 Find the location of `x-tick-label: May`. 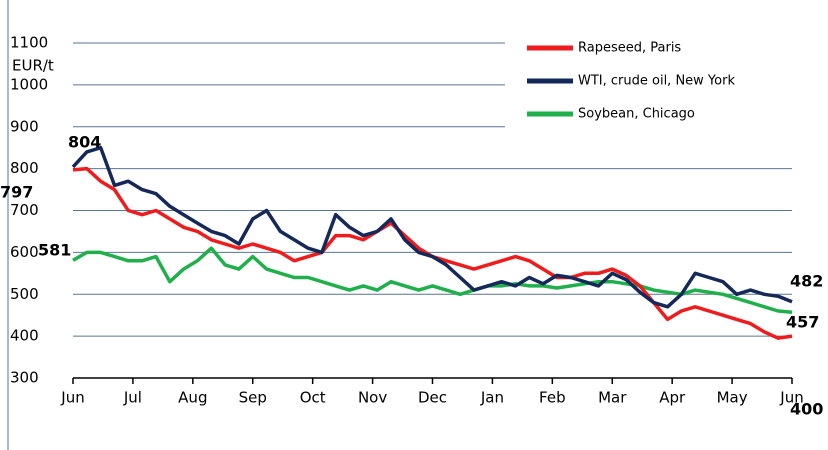

x-tick-label: May is located at coordinates (732, 398).